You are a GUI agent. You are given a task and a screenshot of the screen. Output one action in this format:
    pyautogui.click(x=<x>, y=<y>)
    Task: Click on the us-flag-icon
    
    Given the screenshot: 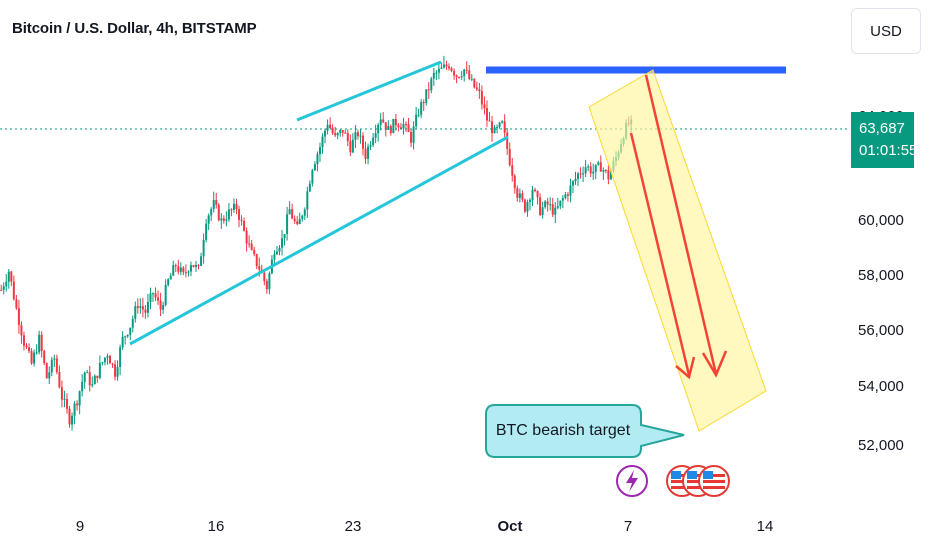 What is the action you would take?
    pyautogui.click(x=714, y=481)
    